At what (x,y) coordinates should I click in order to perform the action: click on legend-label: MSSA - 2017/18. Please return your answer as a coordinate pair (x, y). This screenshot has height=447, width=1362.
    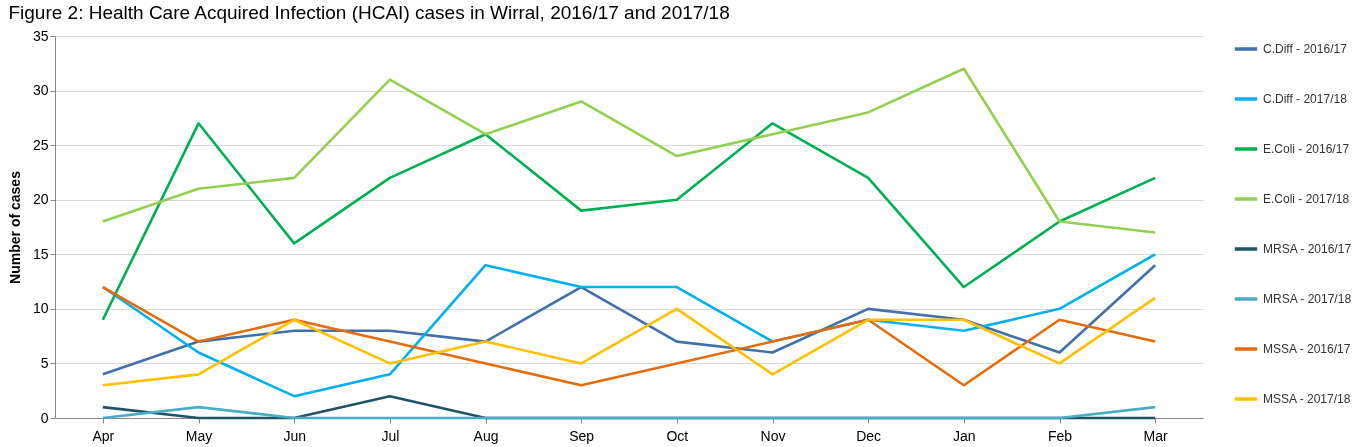
    Looking at the image, I should click on (1307, 399).